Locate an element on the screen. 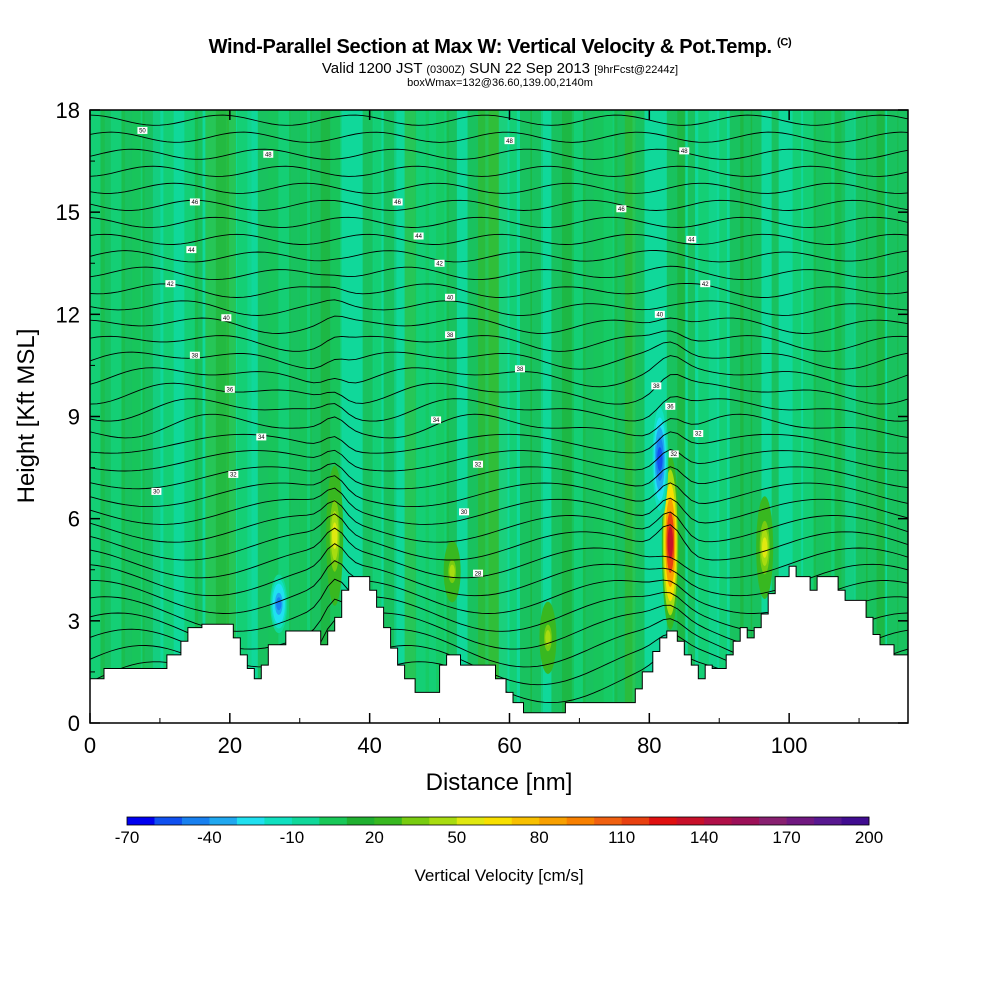  y-tick-label: 18 is located at coordinates (68, 110).